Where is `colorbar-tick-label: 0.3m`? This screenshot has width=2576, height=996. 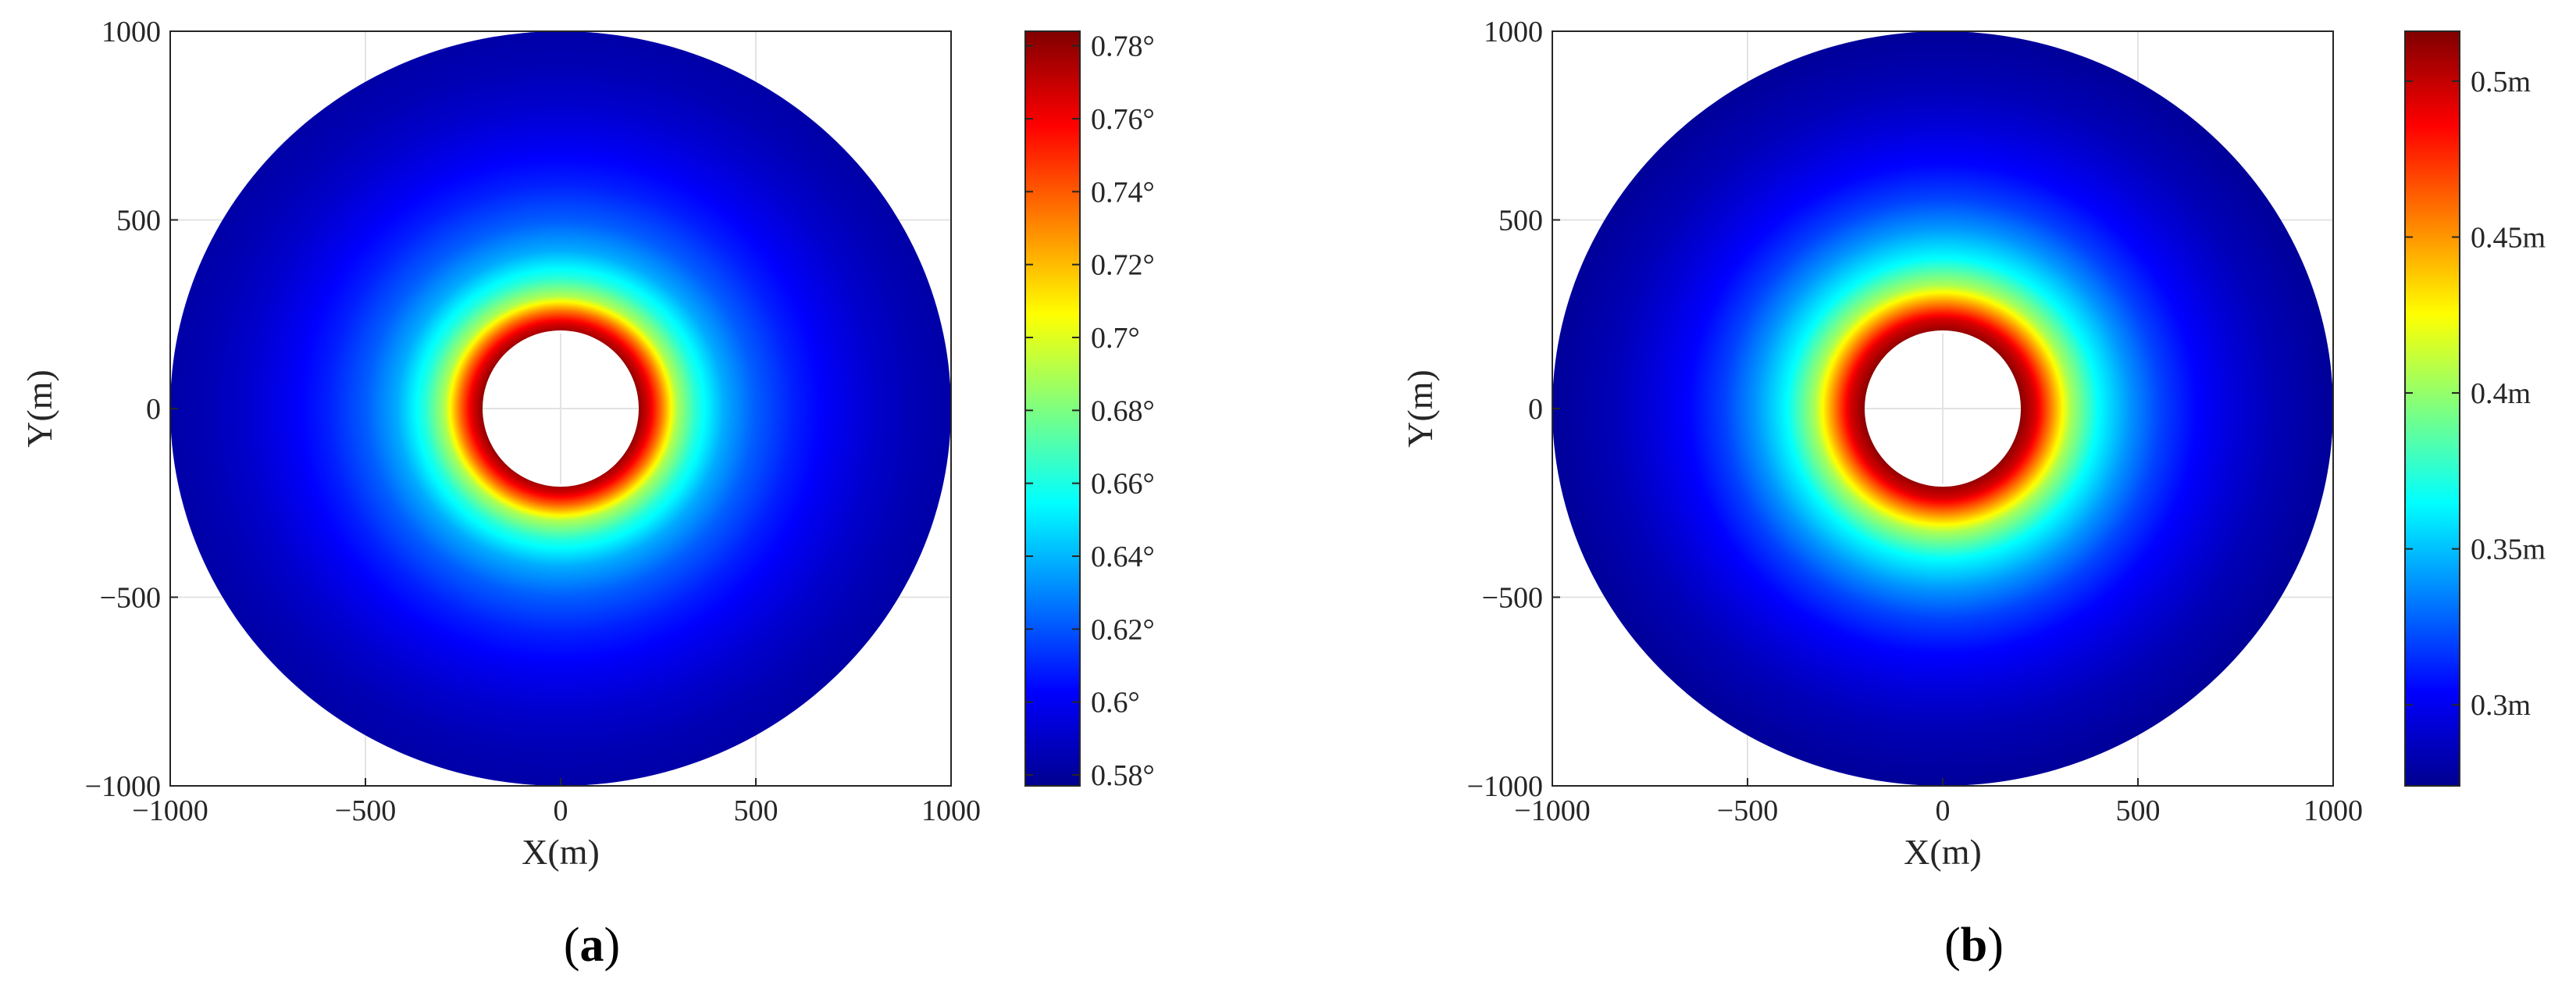
colorbar-tick-label: 0.3m is located at coordinates (2501, 705).